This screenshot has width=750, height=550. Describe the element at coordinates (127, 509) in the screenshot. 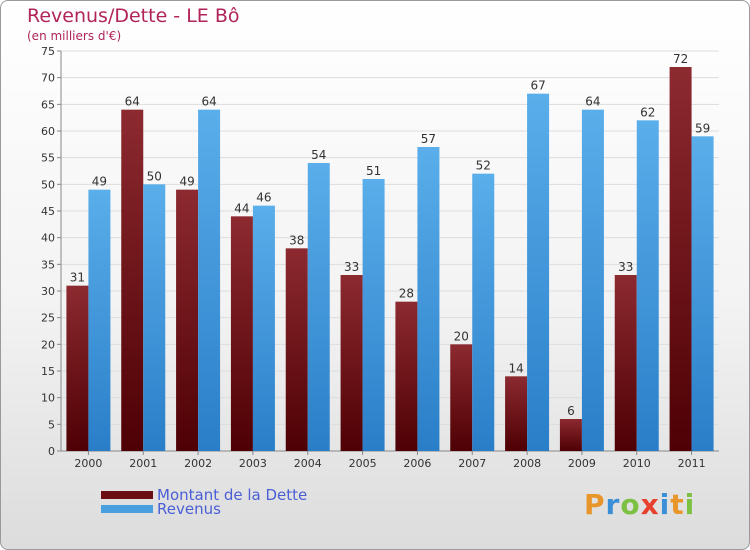

I see `legend-swatch-revenue` at that location.